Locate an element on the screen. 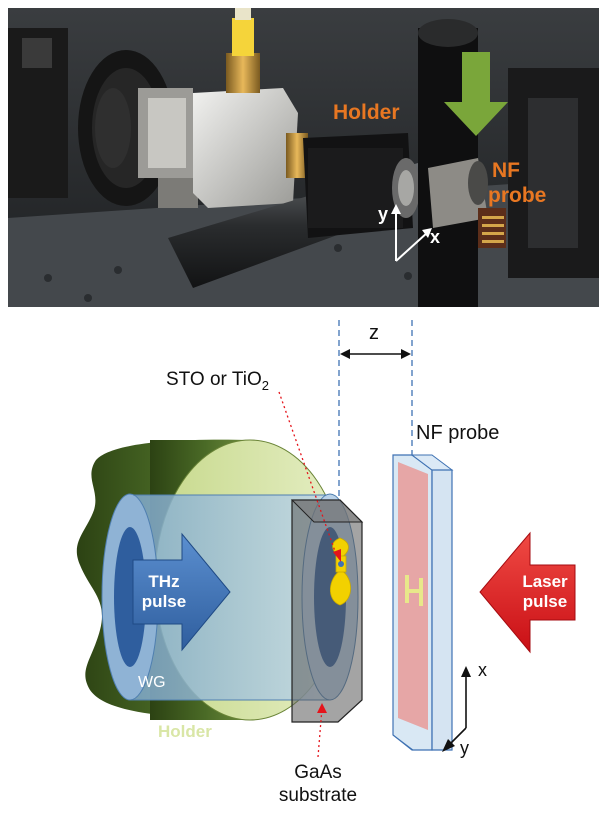  sto-label-main: STO or TiO is located at coordinates (214, 379).